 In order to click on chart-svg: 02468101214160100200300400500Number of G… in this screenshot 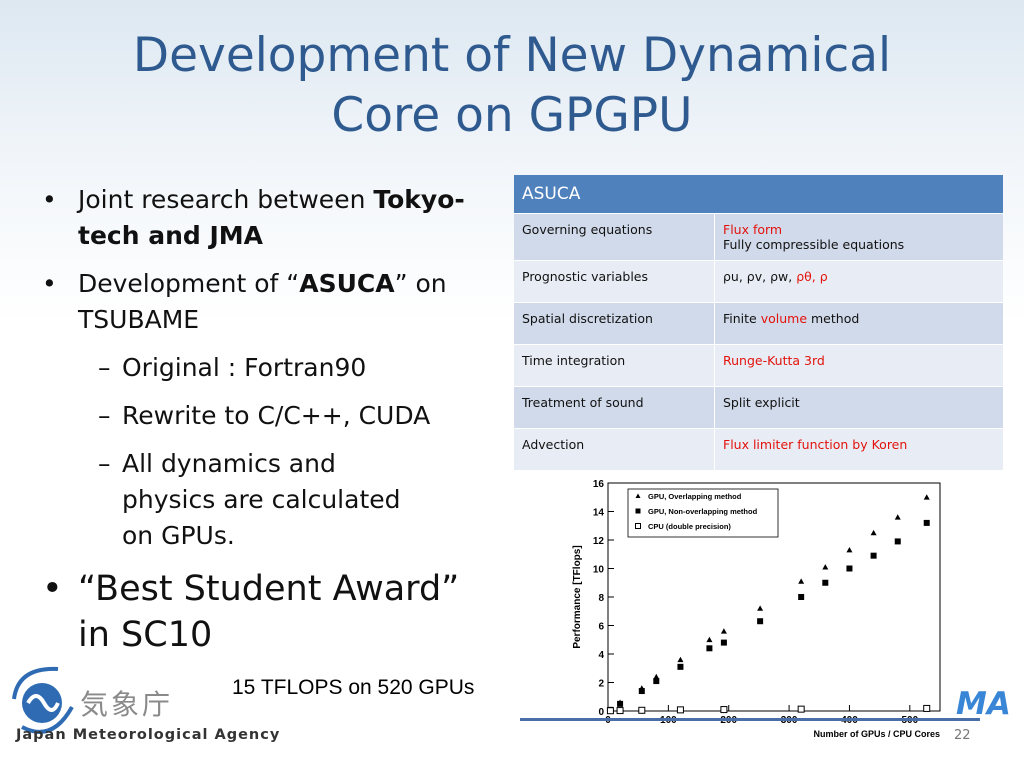, I will do `click(756, 609)`.